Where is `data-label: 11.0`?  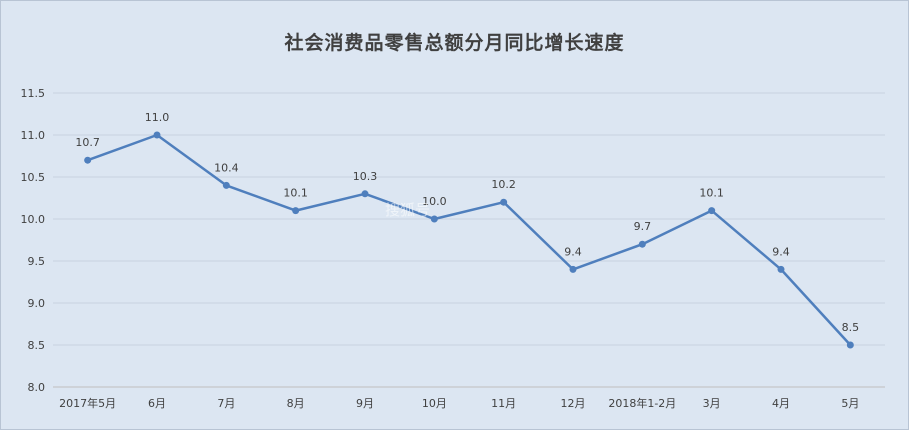 data-label: 11.0 is located at coordinates (157, 117).